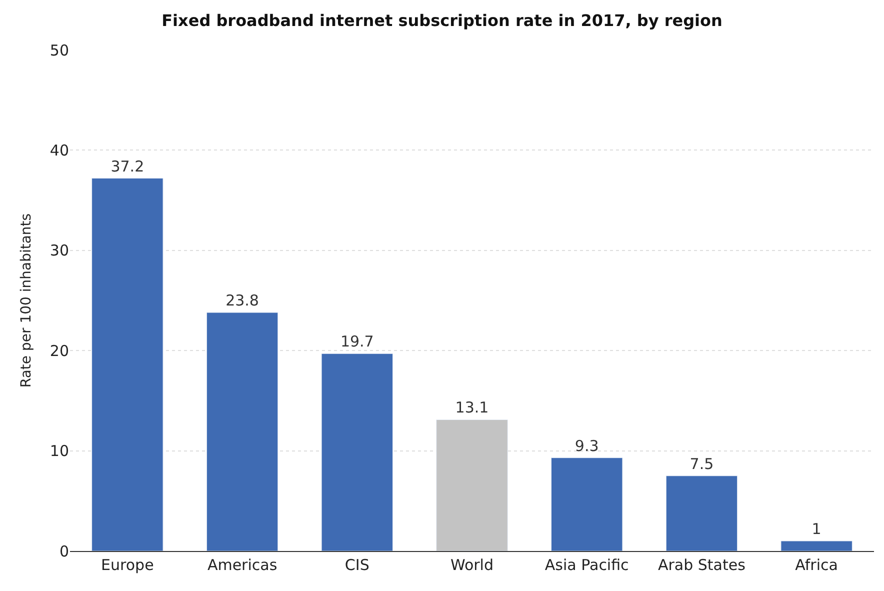 This screenshot has width=884, height=591. I want to click on data-label: 1, so click(817, 529).